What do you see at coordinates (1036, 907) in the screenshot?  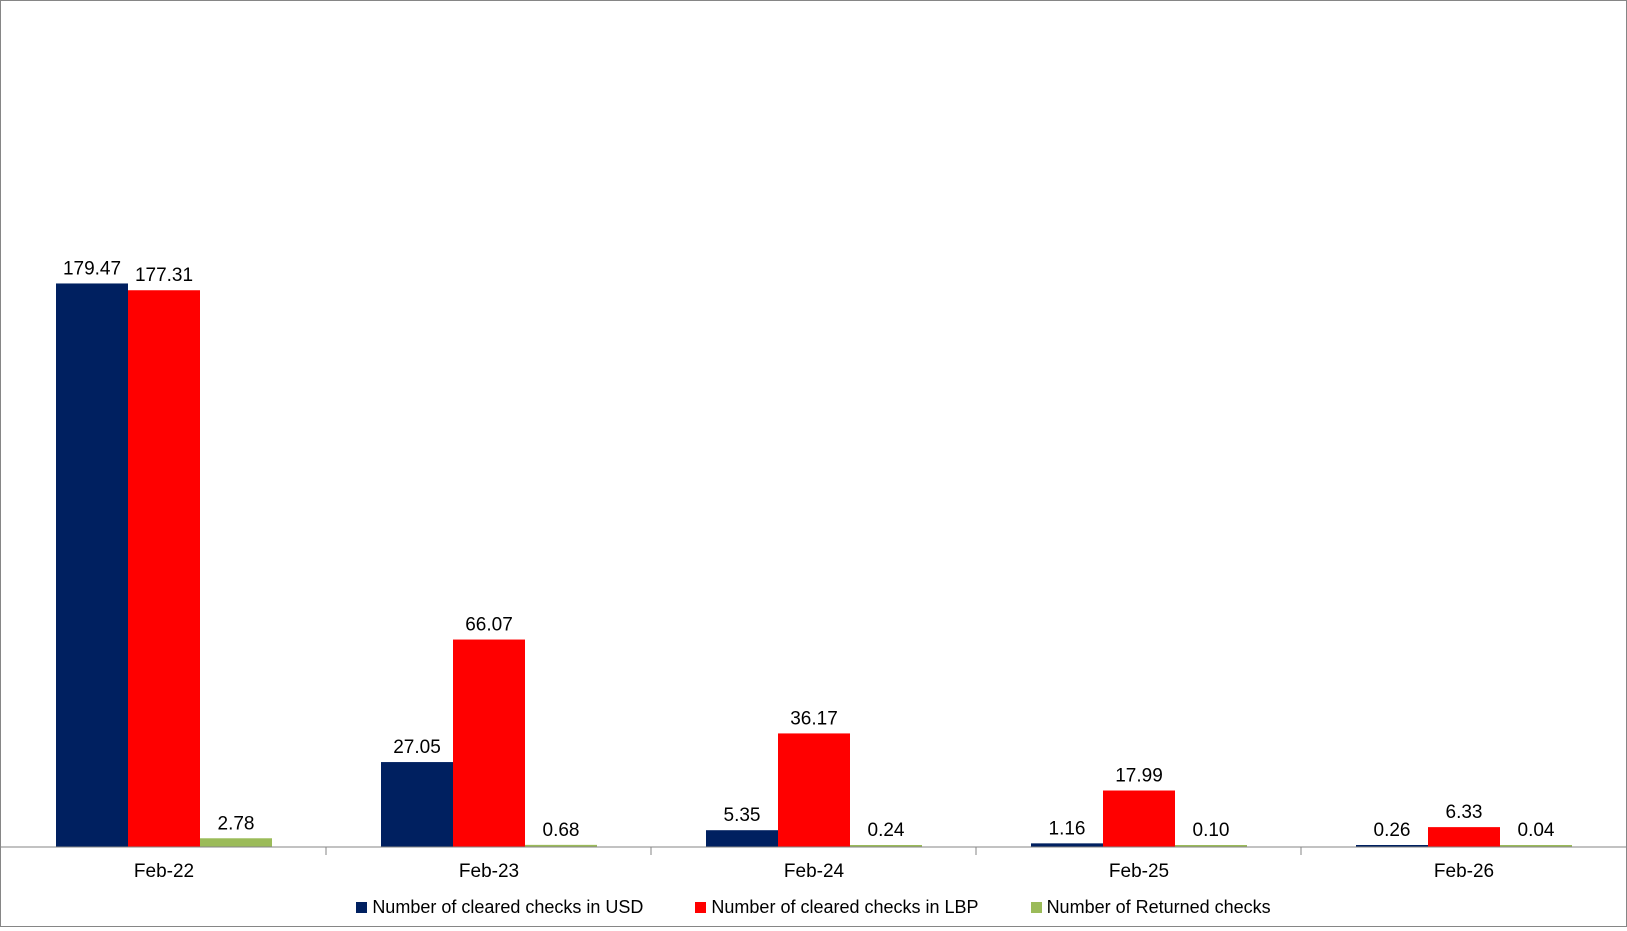 I see `legend-swatch-returned` at bounding box center [1036, 907].